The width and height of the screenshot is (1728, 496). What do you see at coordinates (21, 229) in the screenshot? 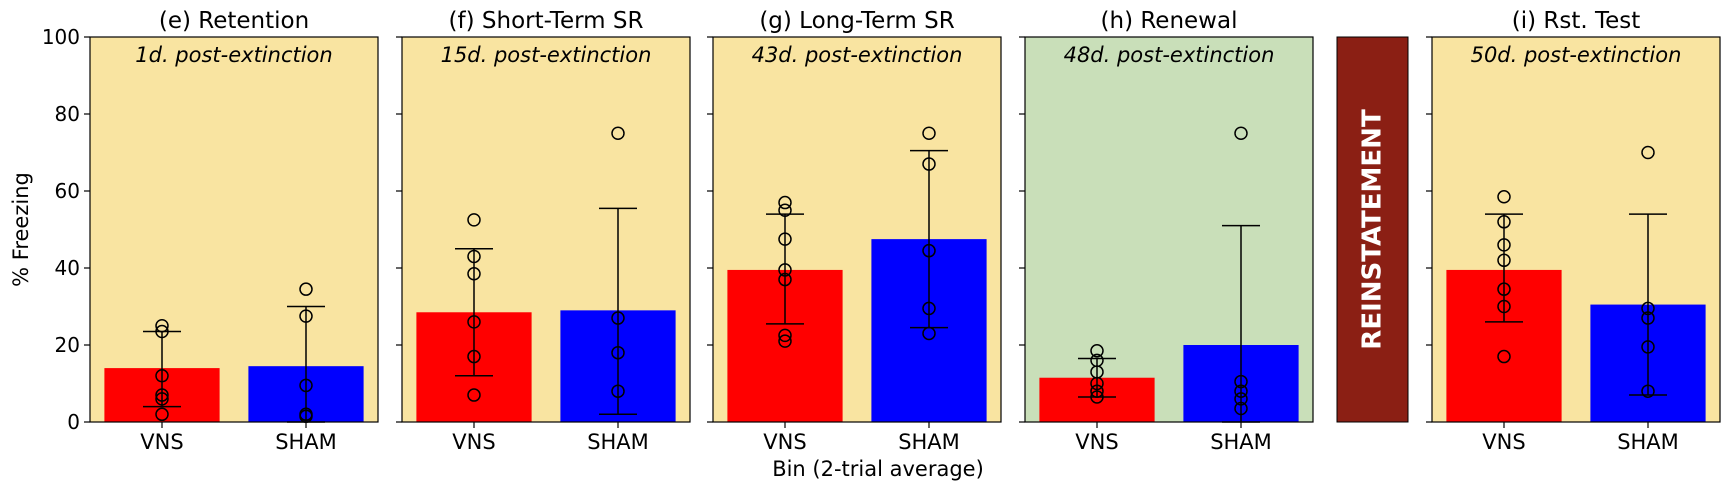
I see `y-axis-label: % Freezing` at bounding box center [21, 229].